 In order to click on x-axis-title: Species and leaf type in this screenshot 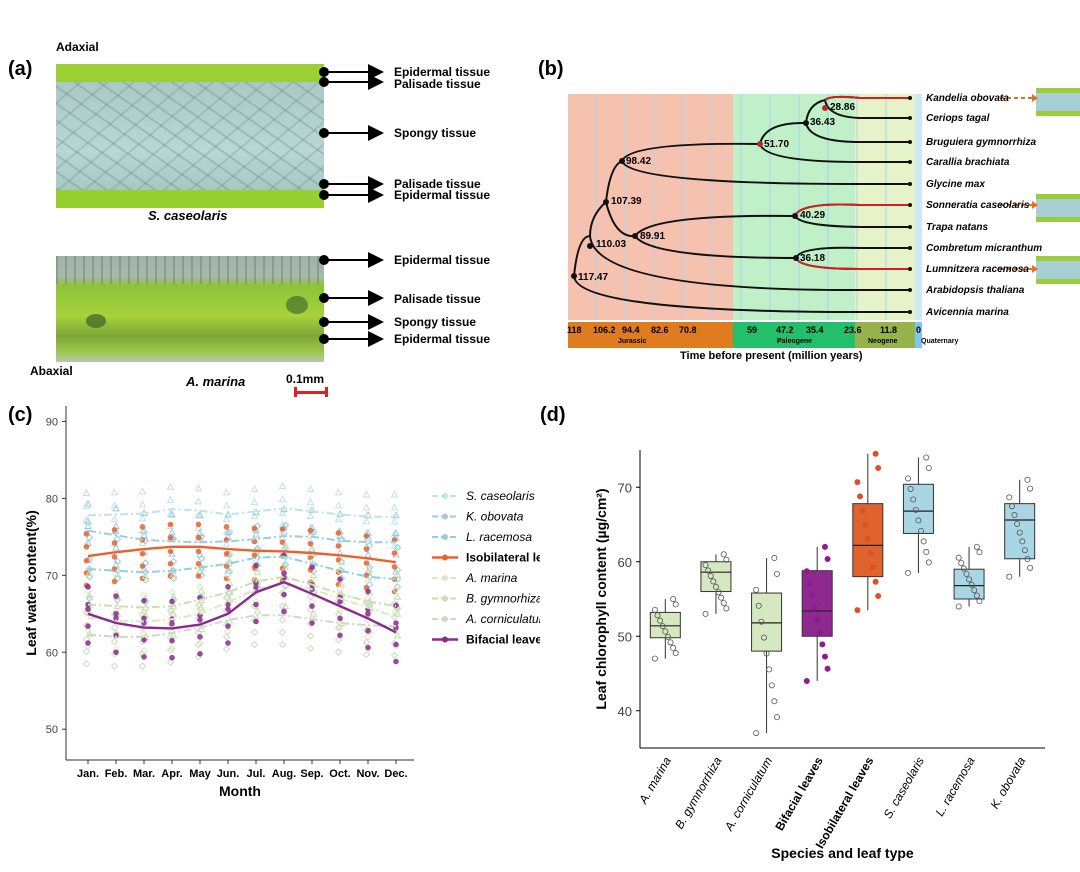, I will do `click(842, 853)`.